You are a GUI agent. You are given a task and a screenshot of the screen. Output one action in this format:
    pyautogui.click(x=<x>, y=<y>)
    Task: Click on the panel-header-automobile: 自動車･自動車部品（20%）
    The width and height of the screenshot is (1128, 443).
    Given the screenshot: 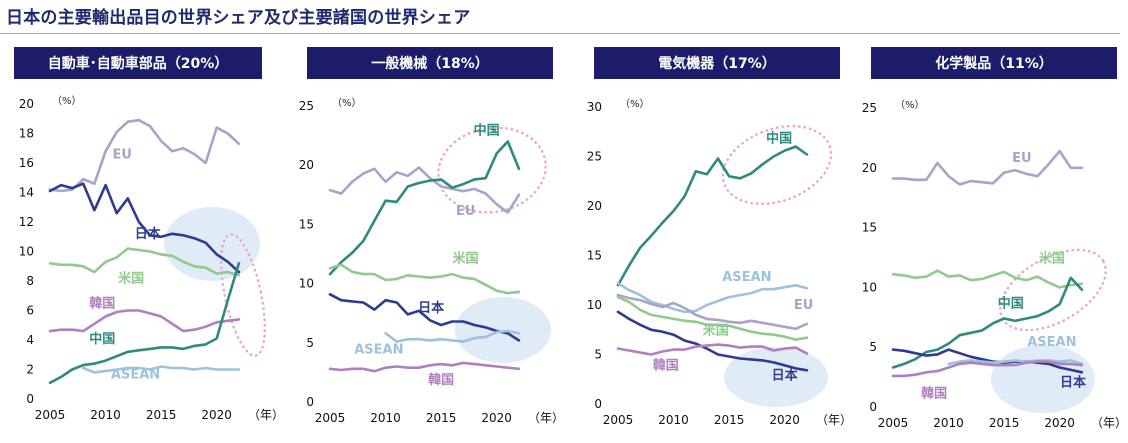 What is the action you would take?
    pyautogui.click(x=138, y=63)
    